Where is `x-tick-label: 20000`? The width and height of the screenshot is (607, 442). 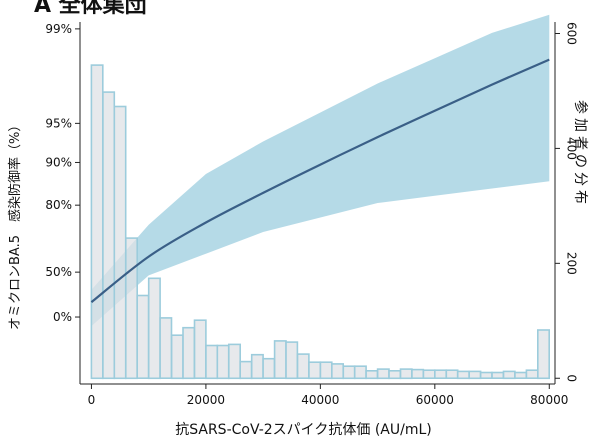
x-tick-label: 20000 is located at coordinates (206, 400).